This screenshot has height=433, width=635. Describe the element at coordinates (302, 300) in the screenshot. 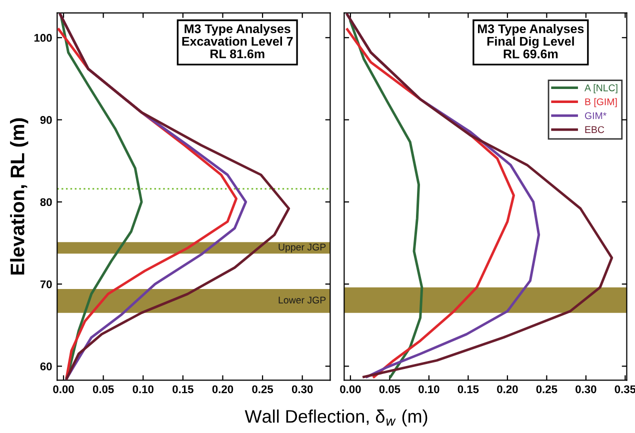

I see `band-label: Lower JGP` at that location.